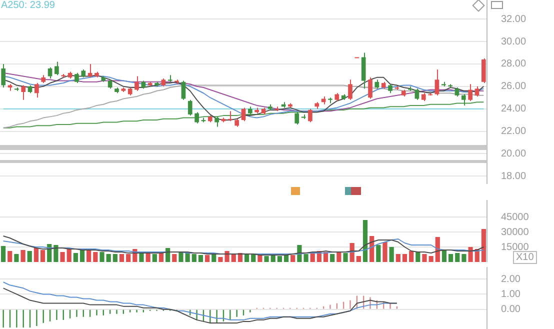 The height and width of the screenshot is (329, 554). Describe the element at coordinates (513, 86) in the screenshot. I see `y-tick-label: 26.00` at that location.